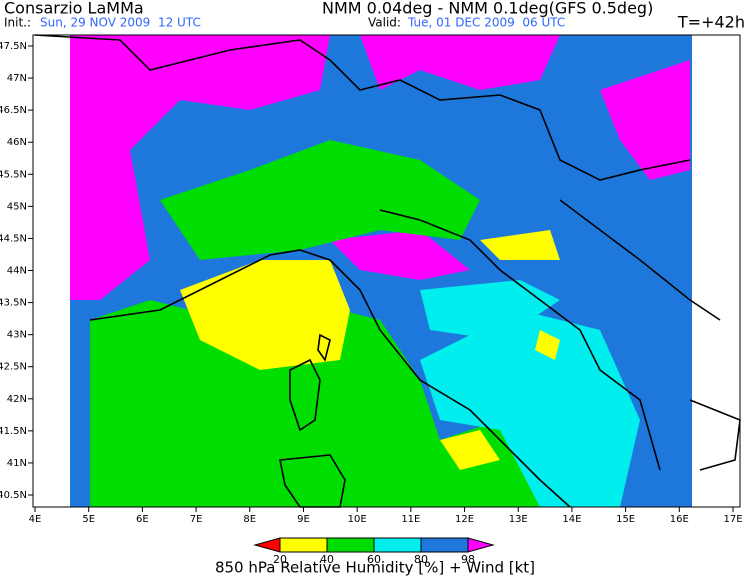  I want to click on lead-time: T=+42h, so click(711, 22).